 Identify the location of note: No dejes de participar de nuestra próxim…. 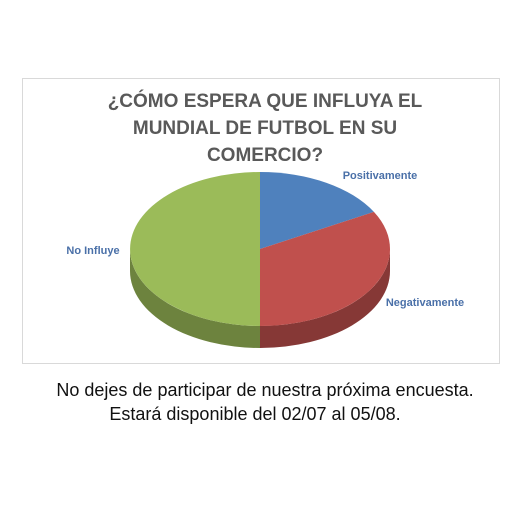
(265, 390).